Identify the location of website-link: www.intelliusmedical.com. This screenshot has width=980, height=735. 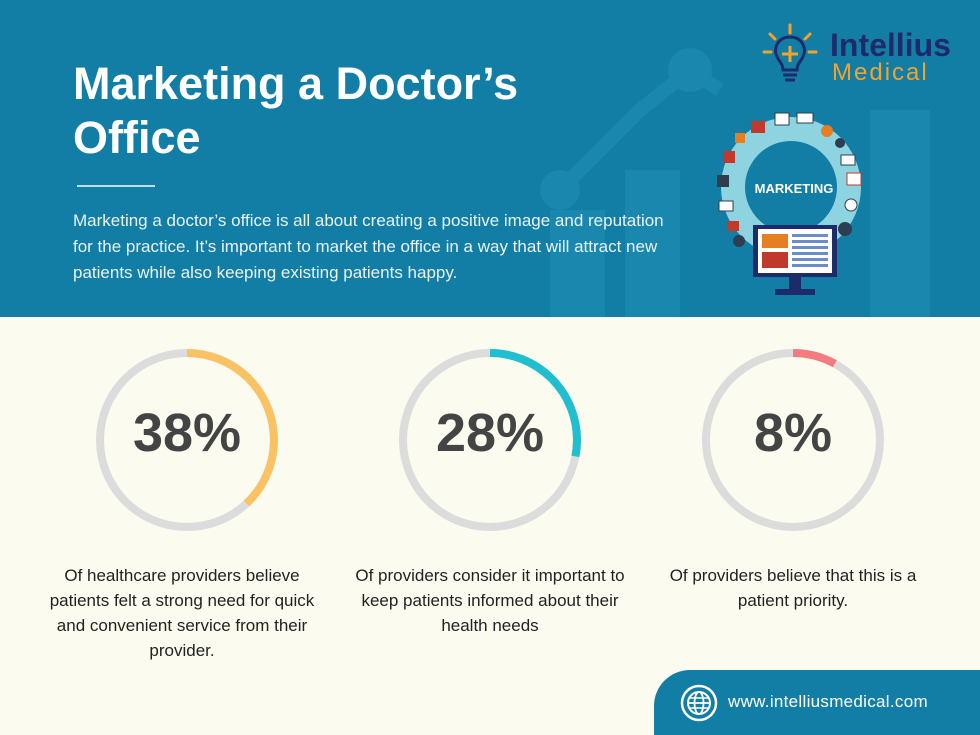
(828, 701).